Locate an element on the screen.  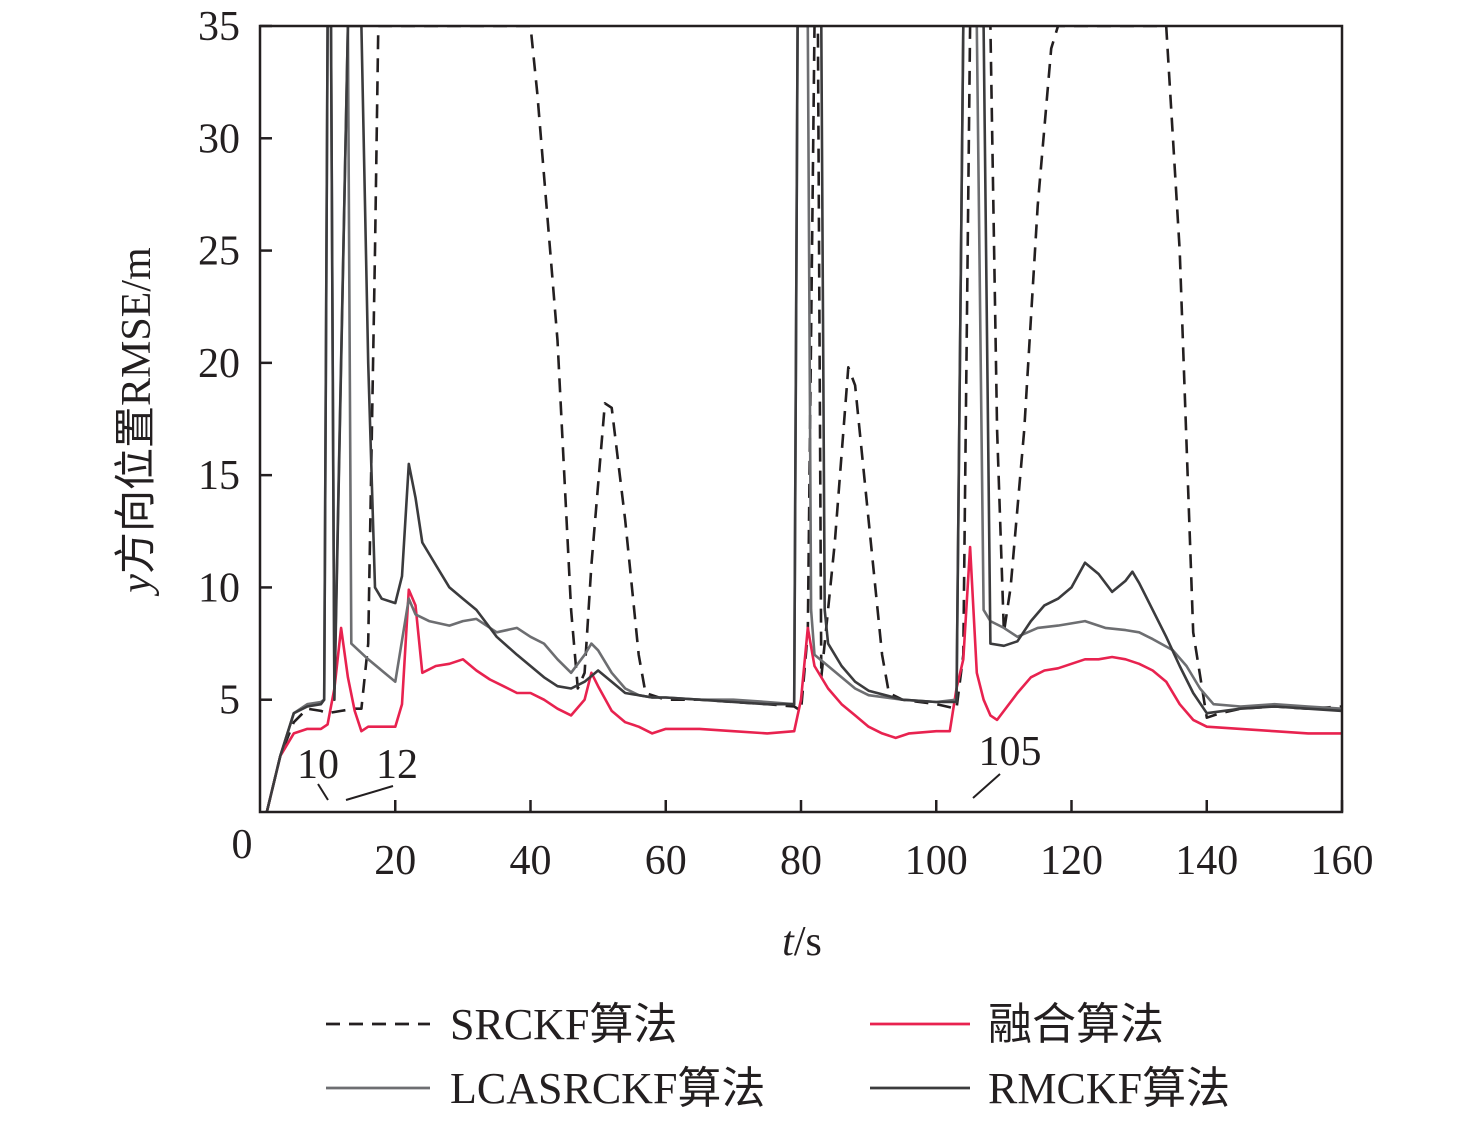
legend-label-fusion: 融合算法 is located at coordinates (1076, 1024).